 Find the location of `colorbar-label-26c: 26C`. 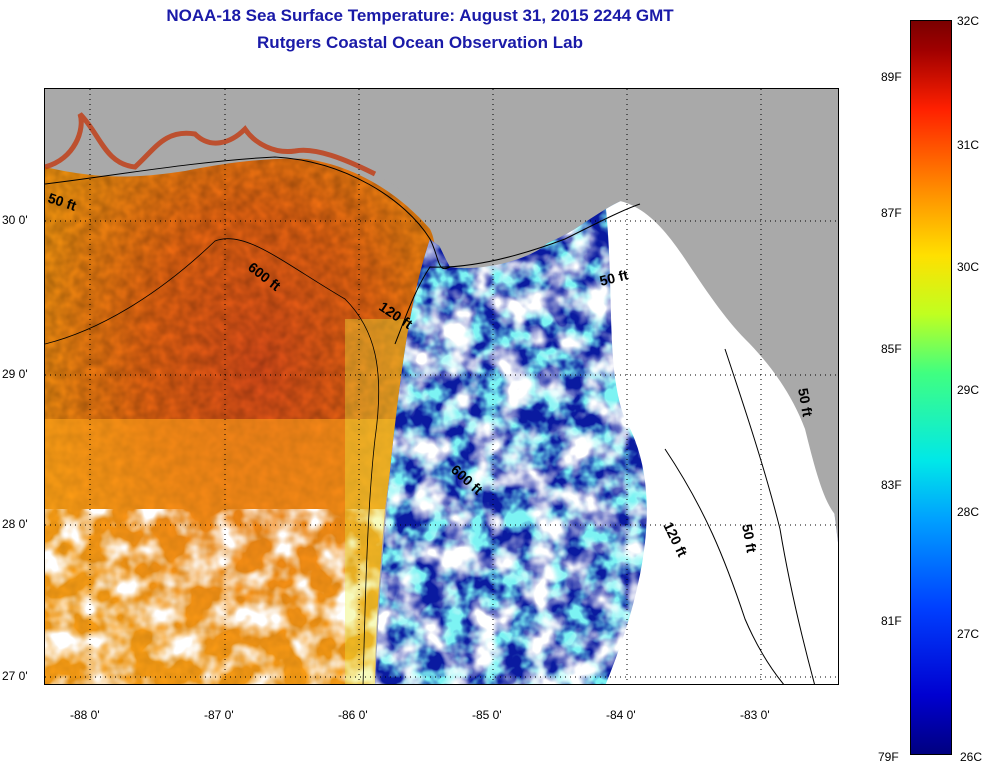

colorbar-label-26c: 26C is located at coordinates (971, 757).